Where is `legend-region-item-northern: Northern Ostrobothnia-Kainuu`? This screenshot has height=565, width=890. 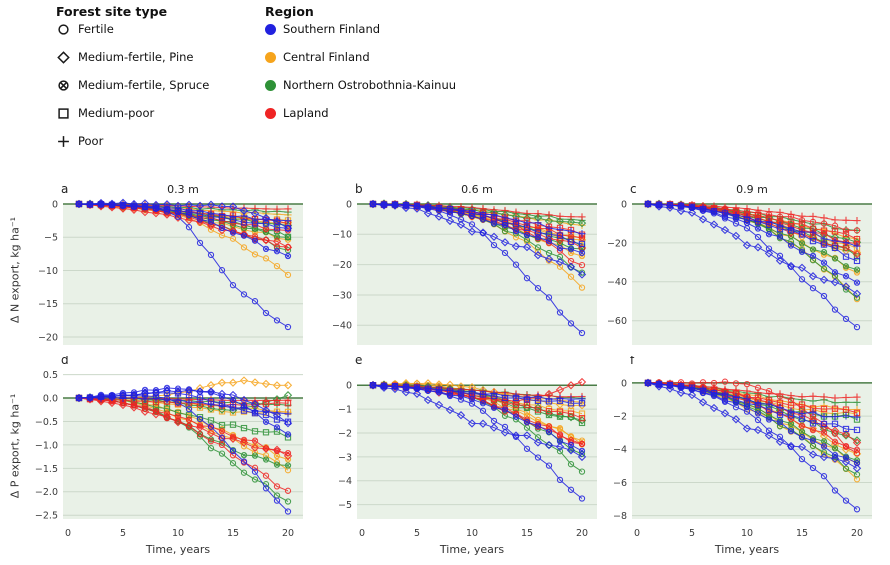 legend-region-item-northern: Northern Ostrobothnia-Kainuu is located at coordinates (360, 85).